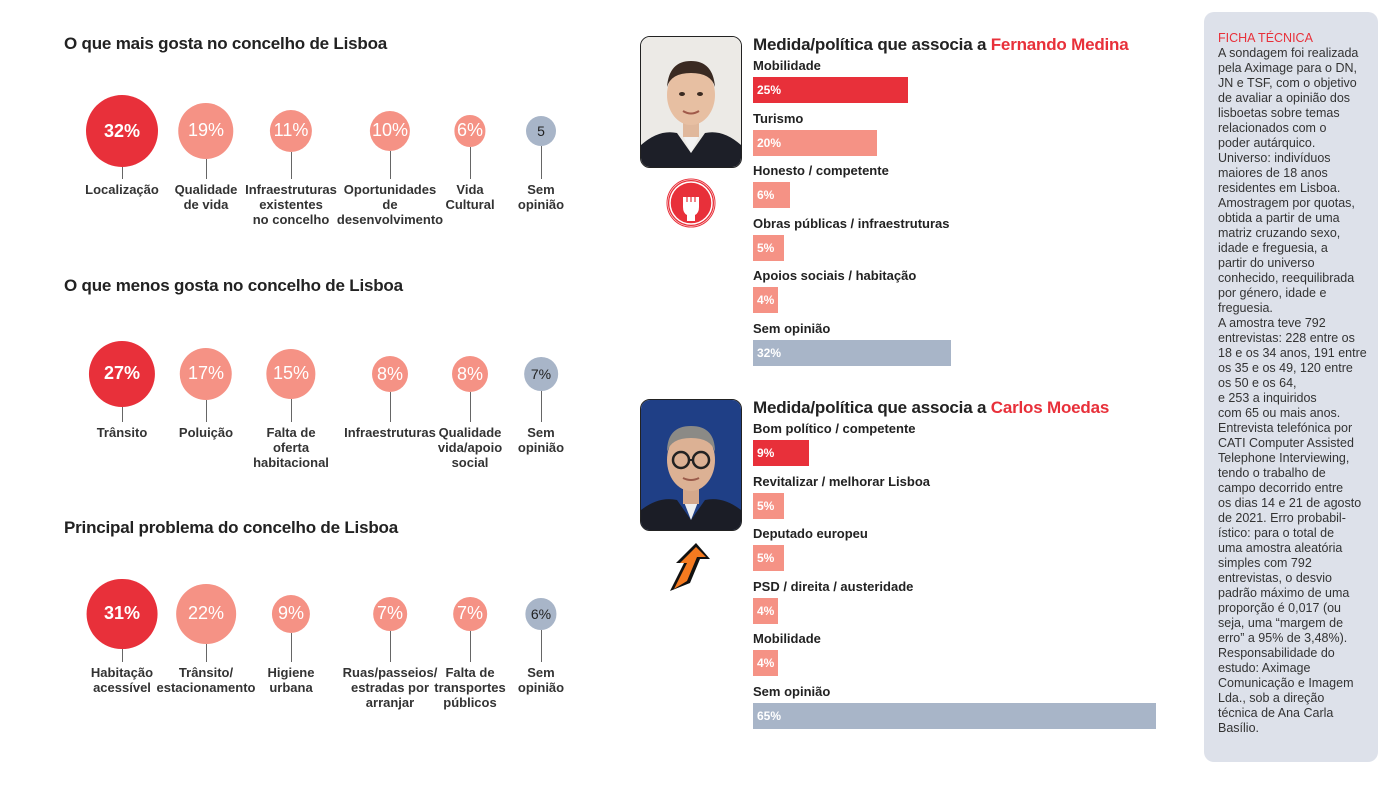 Image resolution: width=1400 pixels, height=786 pixels. Describe the element at coordinates (206, 432) in the screenshot. I see `bubble-label: Poluição` at that location.